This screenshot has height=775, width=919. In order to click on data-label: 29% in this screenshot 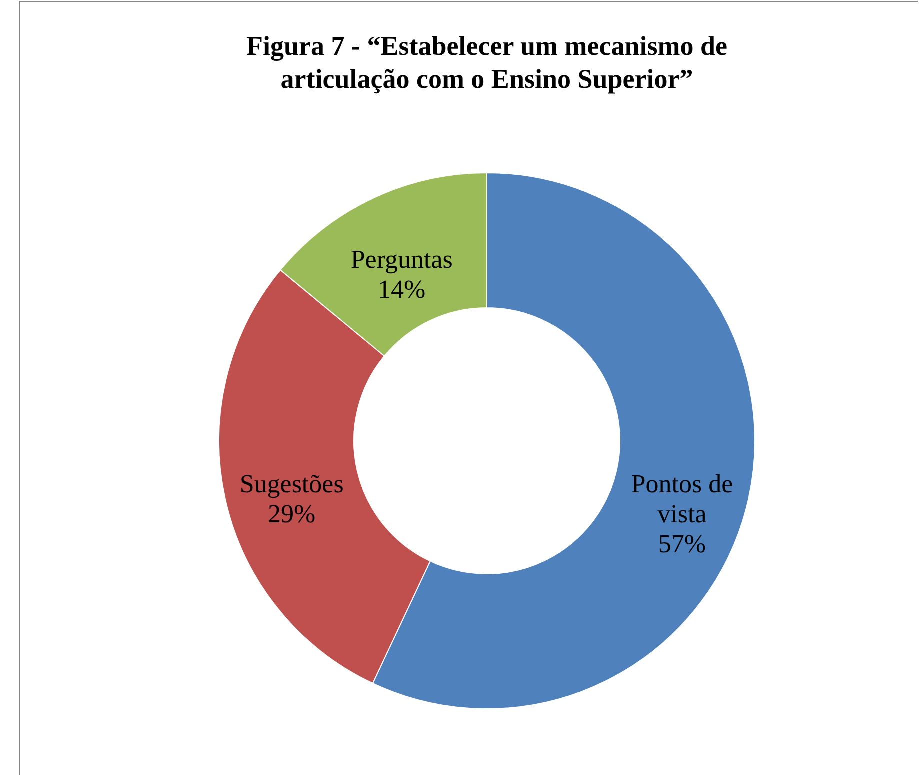, I will do `click(292, 514)`.